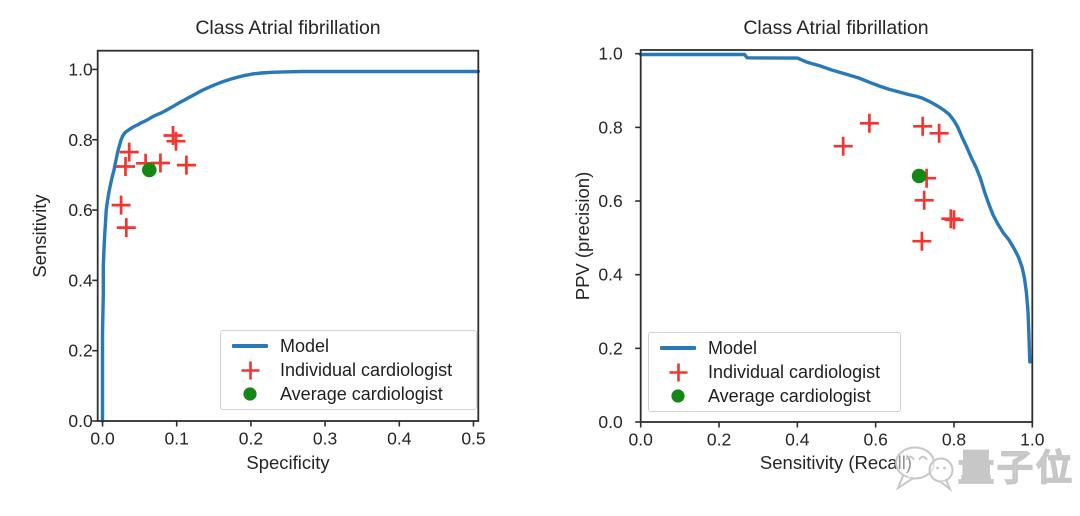 This screenshot has width=1080, height=516. What do you see at coordinates (924, 469) in the screenshot?
I see `qbitai-logo-icon` at bounding box center [924, 469].